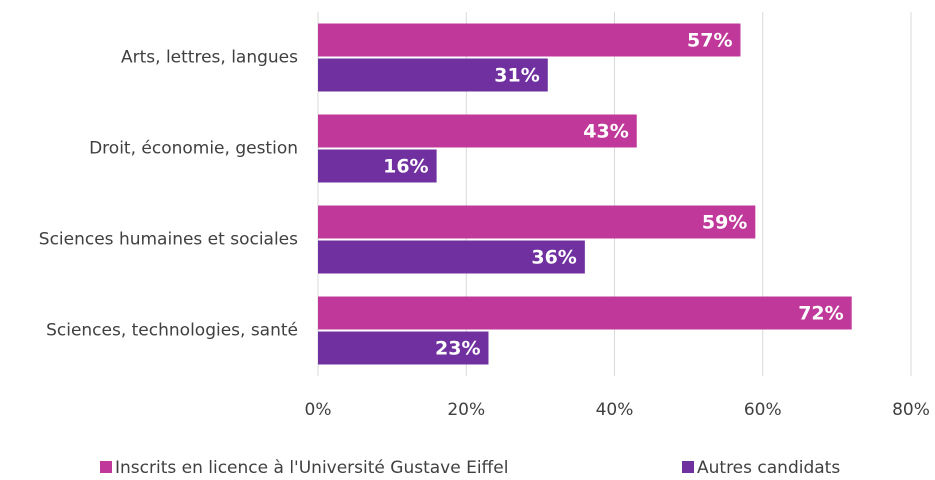 Image resolution: width=935 pixels, height=480 pixels. Describe the element at coordinates (405, 167) in the screenshot. I see `value-label: 16%` at that location.